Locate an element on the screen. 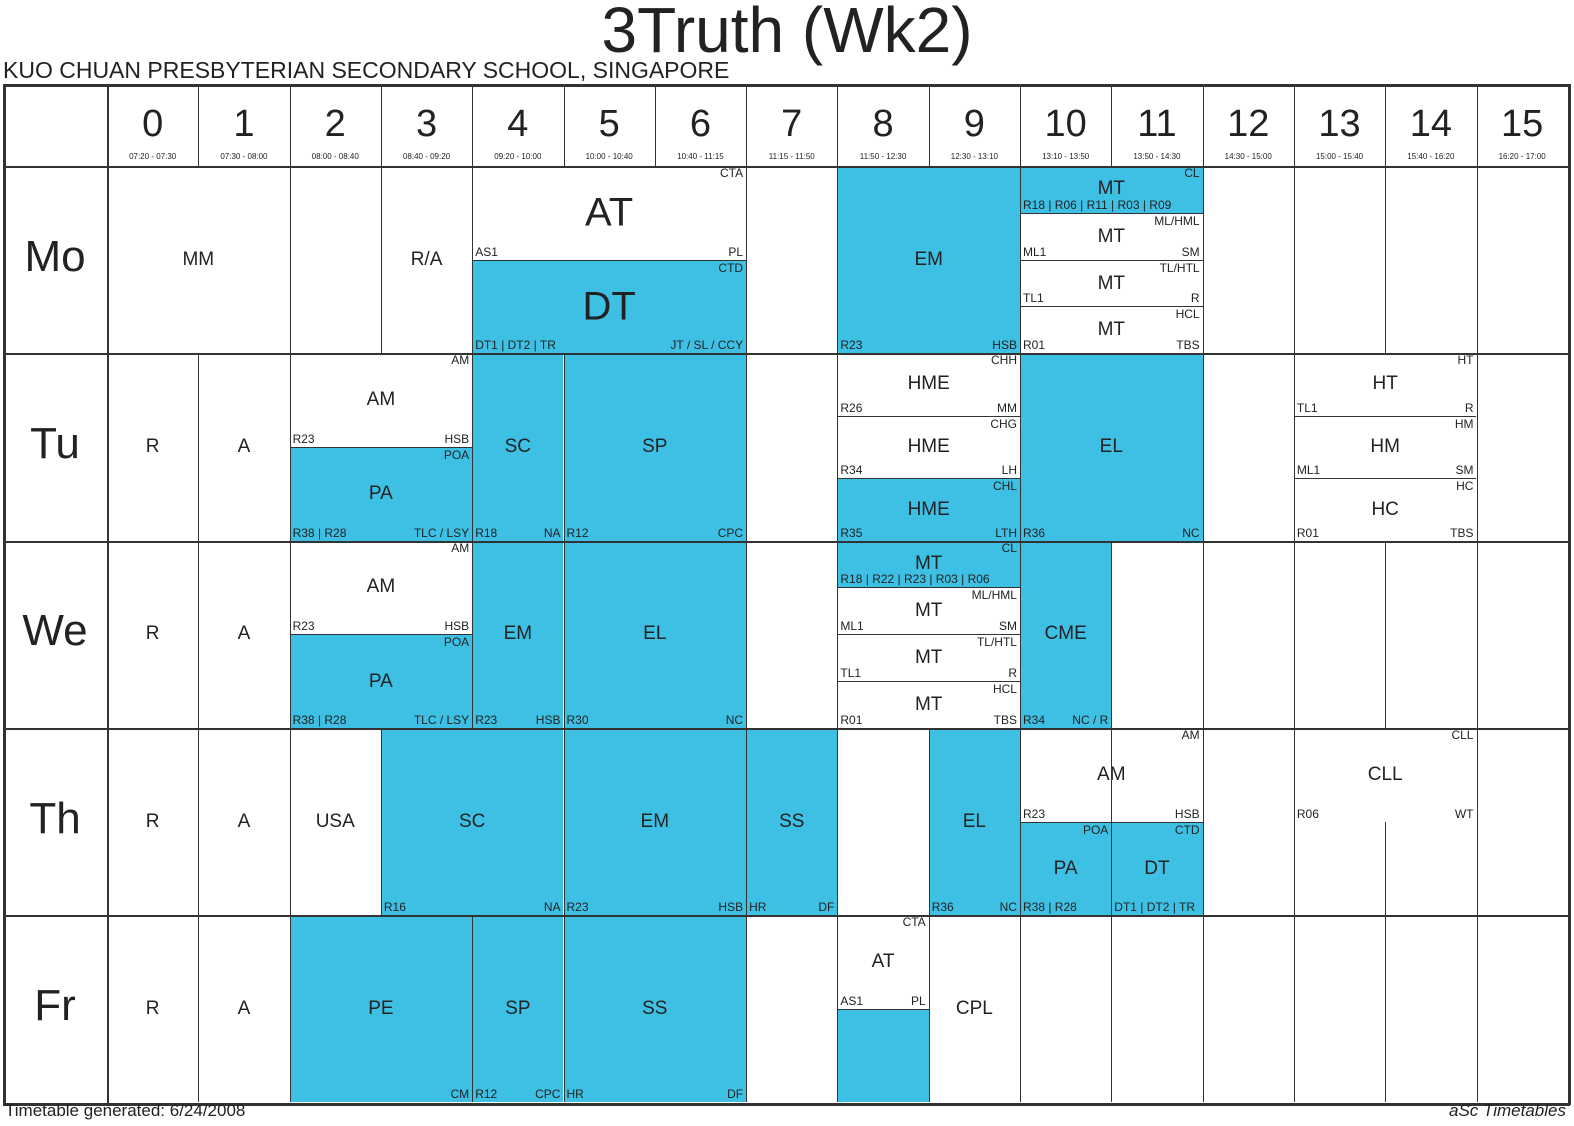 This screenshot has height=1126, width=1574. period-number: 3 is located at coordinates (426, 124).